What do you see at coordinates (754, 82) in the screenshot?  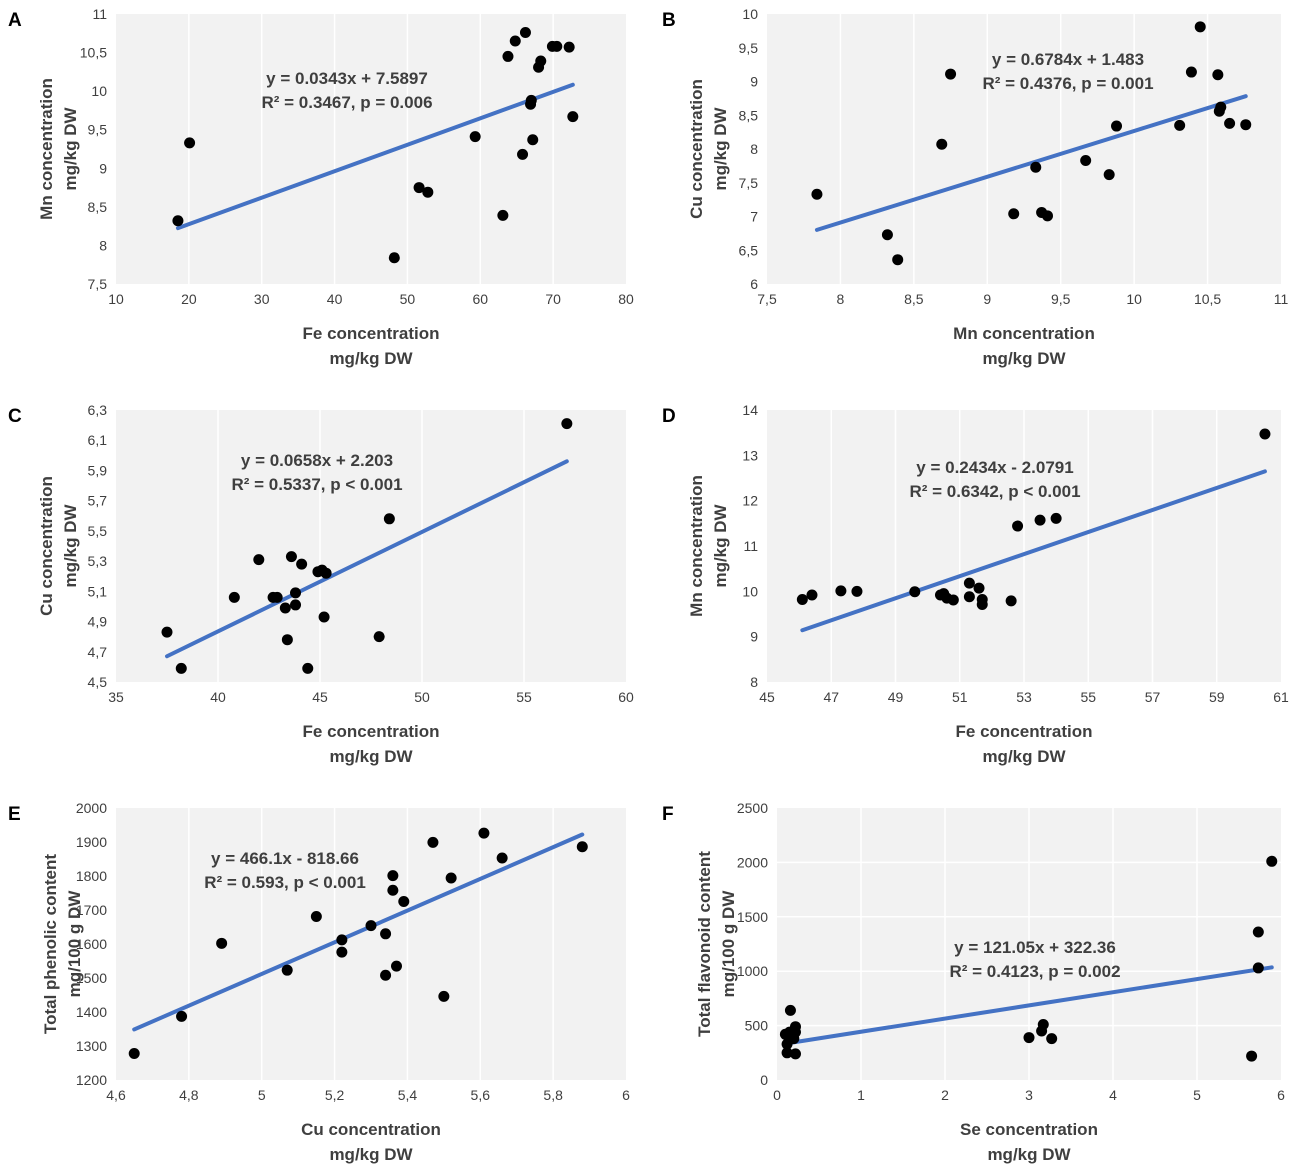 I see `y-tick-label: 9` at bounding box center [754, 82].